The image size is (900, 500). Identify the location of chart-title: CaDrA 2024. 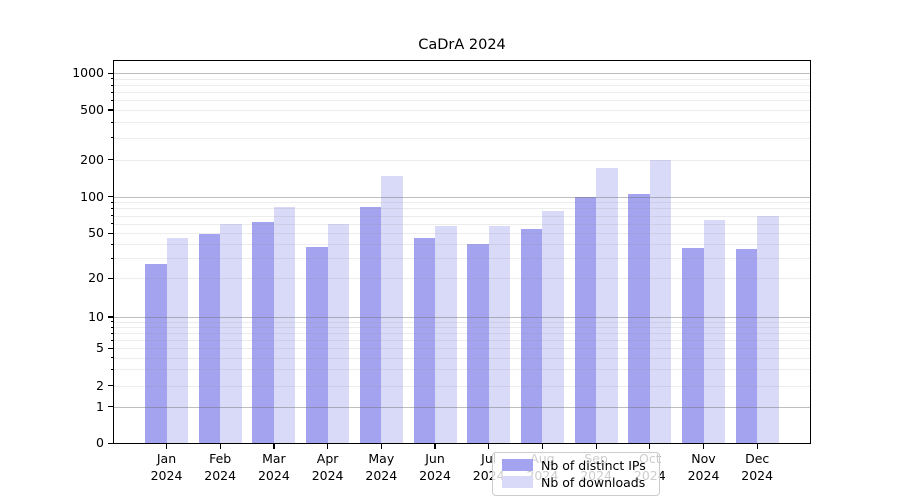
(462, 45).